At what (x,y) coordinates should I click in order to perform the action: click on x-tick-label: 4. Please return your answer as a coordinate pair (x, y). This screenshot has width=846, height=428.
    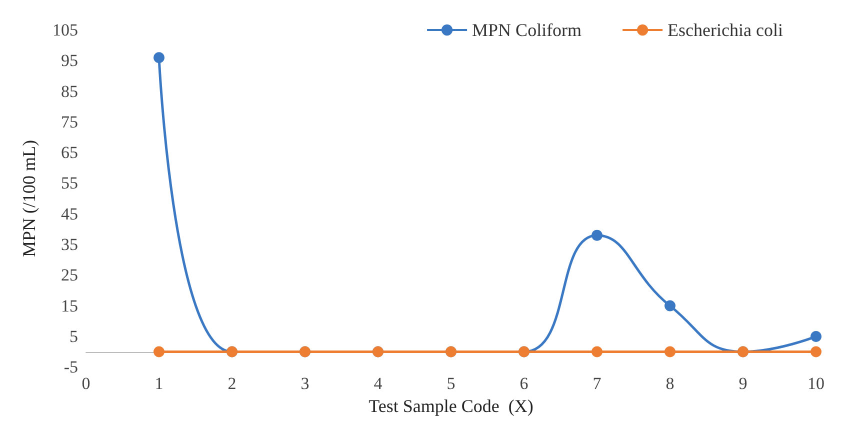
    Looking at the image, I should click on (378, 384).